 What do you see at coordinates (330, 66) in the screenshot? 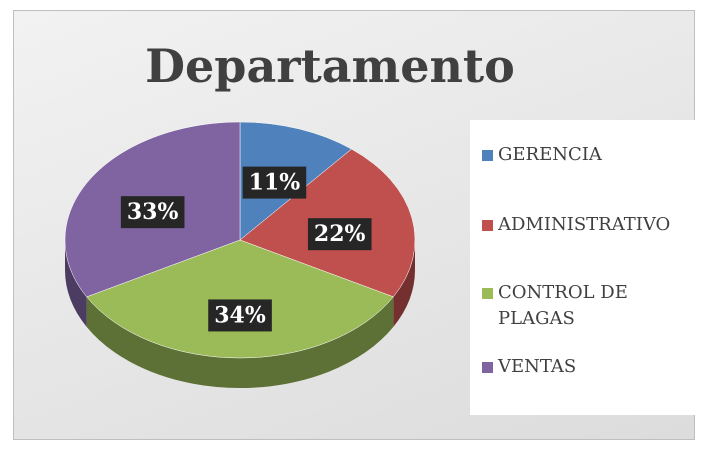
I see `chart-title: Departamento` at bounding box center [330, 66].